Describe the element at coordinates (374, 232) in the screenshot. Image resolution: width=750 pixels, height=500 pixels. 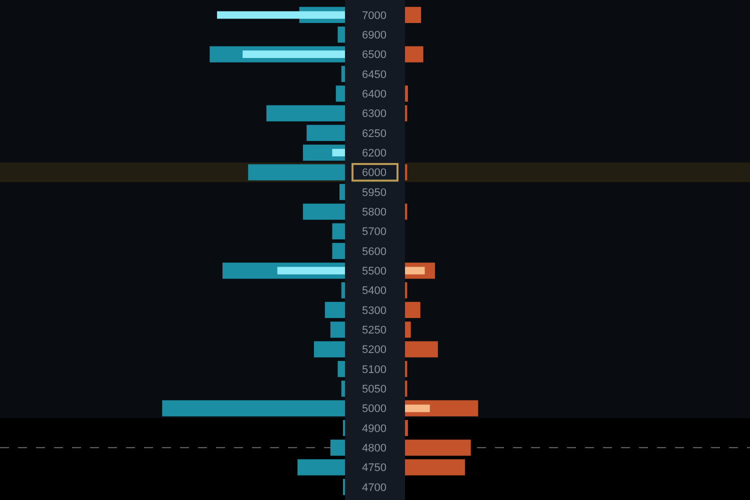
I see `y-tick-label: 5700` at that location.